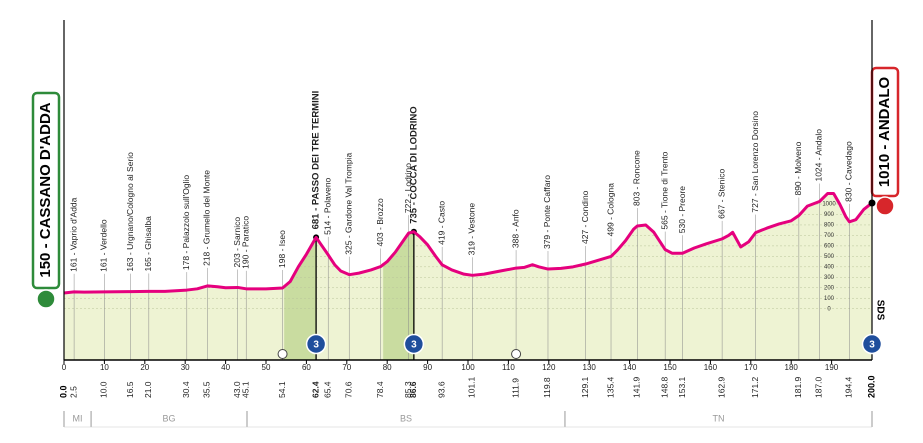 This screenshot has width=923, height=443. What do you see at coordinates (130, 212) in the screenshot?
I see `waypoint-name: 163 - Urgnano/Cologno al Serio` at bounding box center [130, 212].